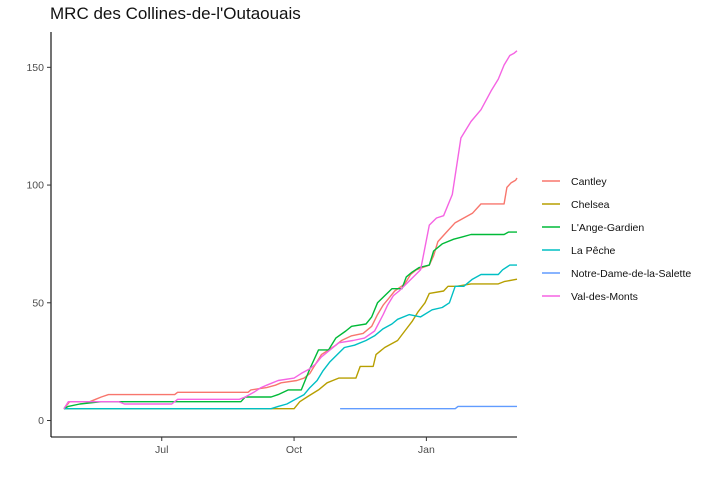 The image size is (720, 480). Describe the element at coordinates (631, 274) in the screenshot. I see `legend-label: Notre-Dame-de-la-Salette` at that location.